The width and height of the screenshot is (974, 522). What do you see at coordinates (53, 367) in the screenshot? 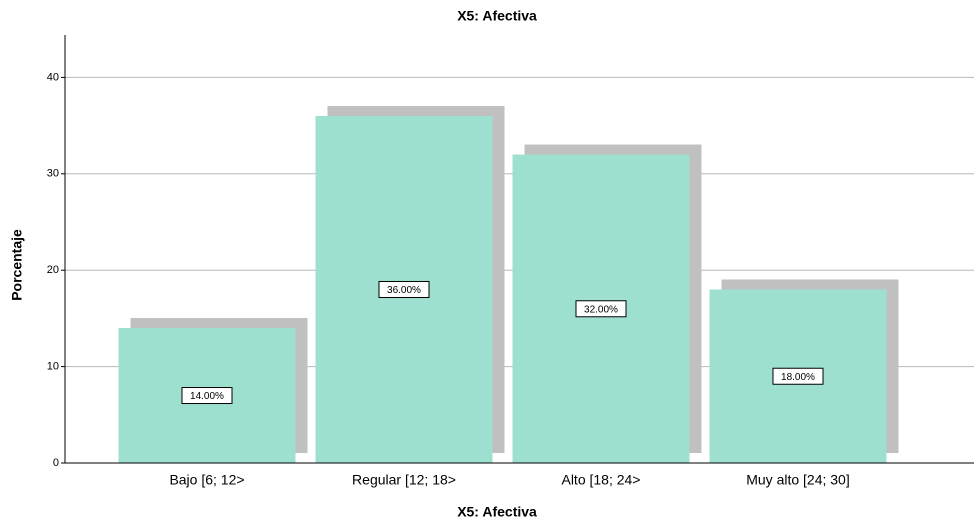
I see `y-tick-label: 10` at bounding box center [53, 367].